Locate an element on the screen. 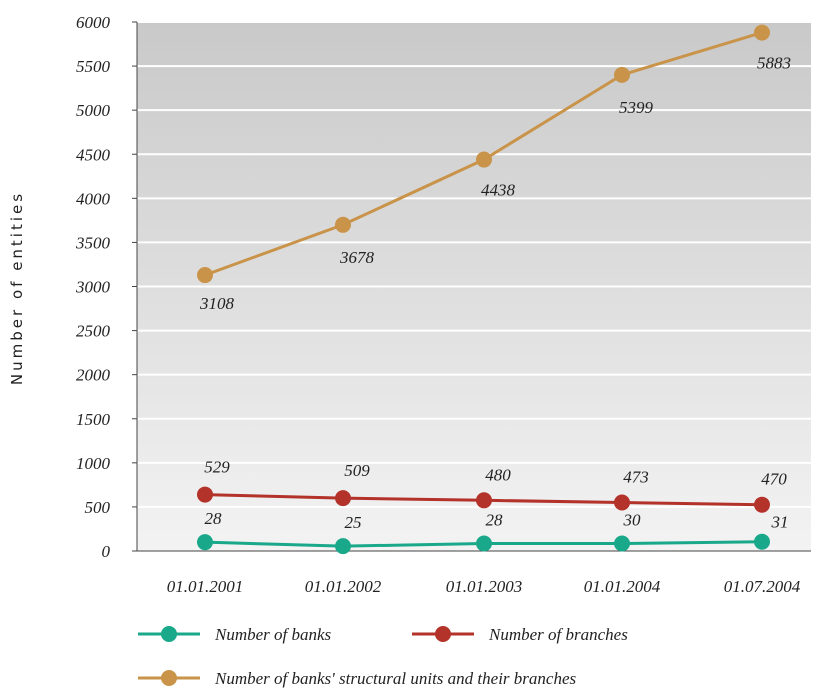  data-label: 470 is located at coordinates (774, 479).